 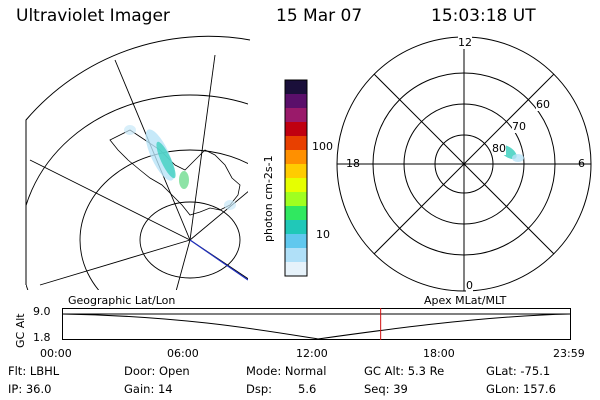 What do you see at coordinates (42, 311) in the screenshot?
I see `timeline-y-top: 9.0` at bounding box center [42, 311].